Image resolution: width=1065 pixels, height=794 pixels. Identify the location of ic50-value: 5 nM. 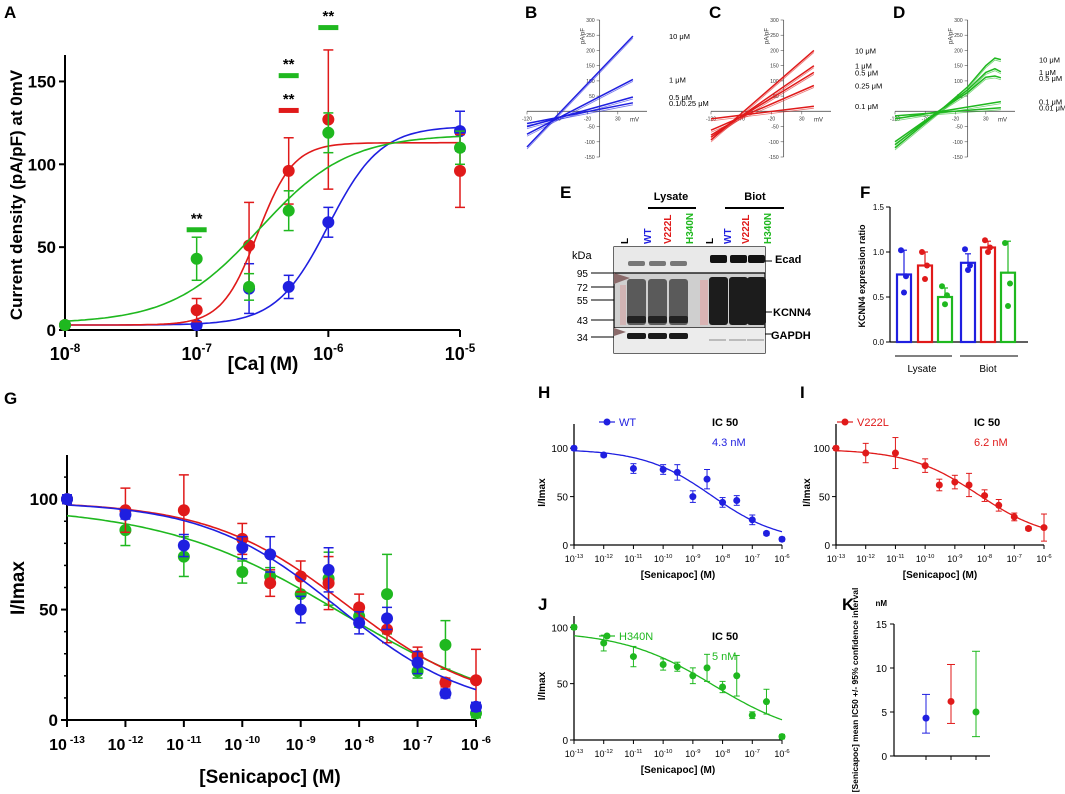
(724, 657).